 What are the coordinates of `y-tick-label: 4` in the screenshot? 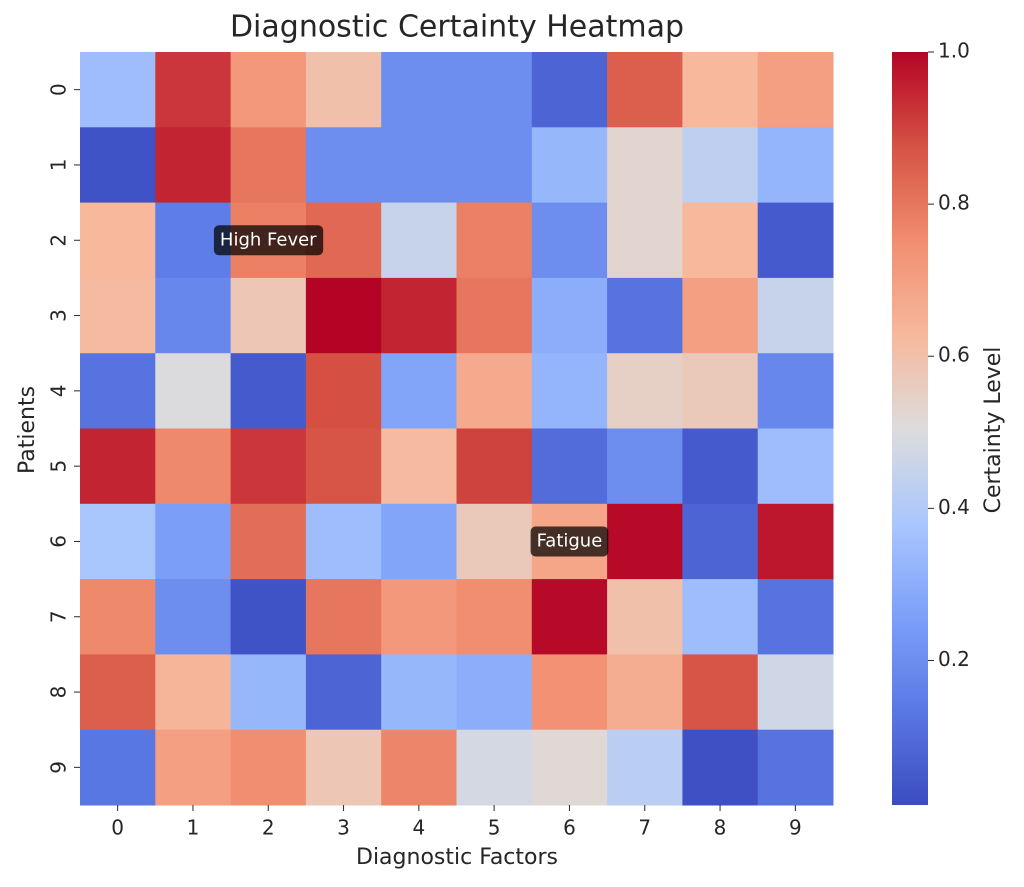 It's located at (59, 390).